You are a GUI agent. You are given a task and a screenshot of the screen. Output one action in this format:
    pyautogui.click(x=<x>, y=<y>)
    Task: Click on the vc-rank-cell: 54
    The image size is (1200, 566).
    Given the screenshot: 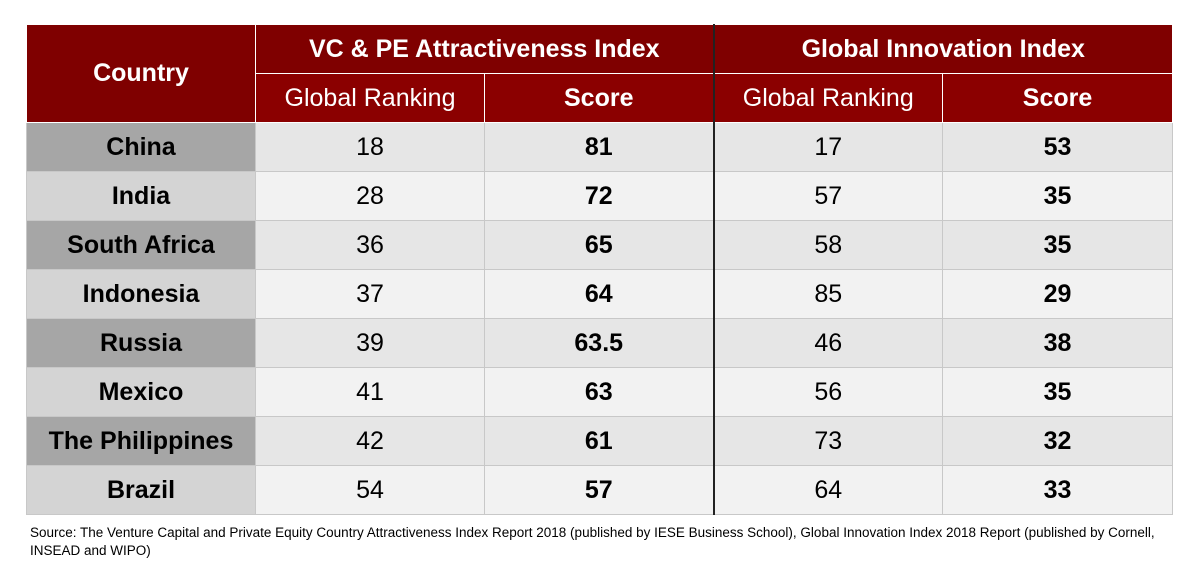 What is the action you would take?
    pyautogui.click(x=370, y=490)
    